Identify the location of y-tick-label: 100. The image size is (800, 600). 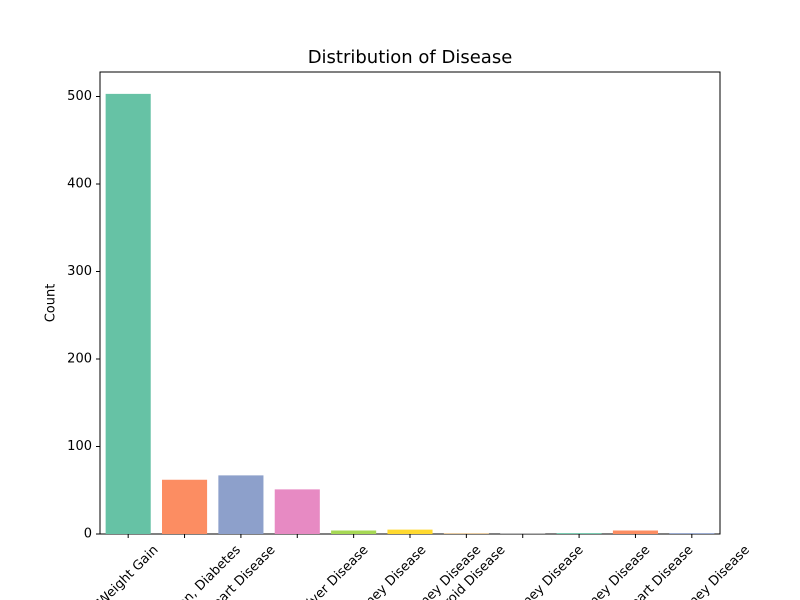
(79, 446).